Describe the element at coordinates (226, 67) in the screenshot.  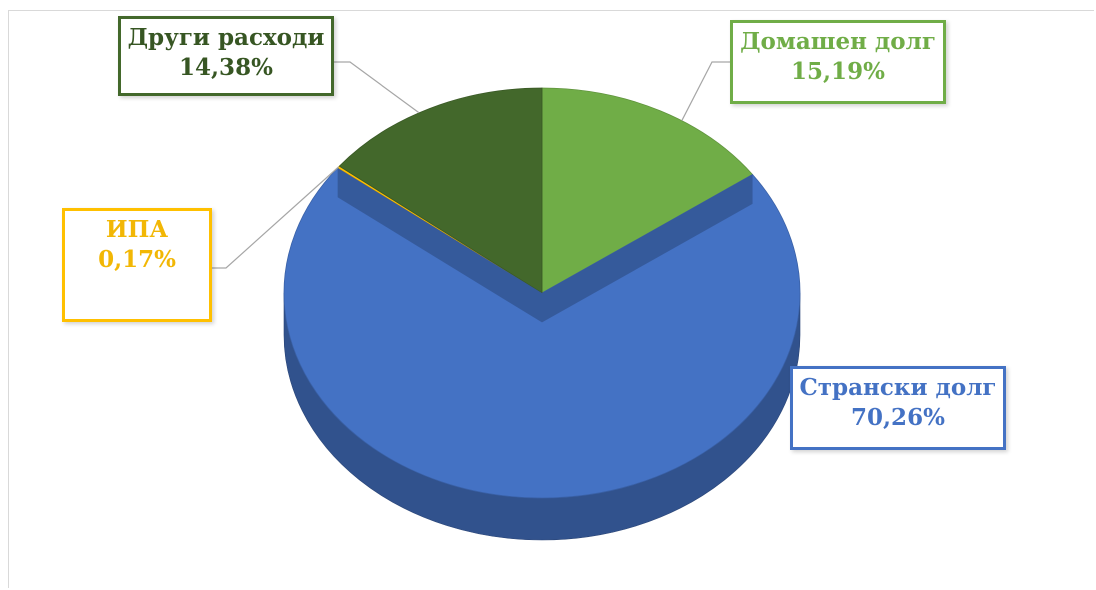
I see `data-label-value: 14,38%` at that location.